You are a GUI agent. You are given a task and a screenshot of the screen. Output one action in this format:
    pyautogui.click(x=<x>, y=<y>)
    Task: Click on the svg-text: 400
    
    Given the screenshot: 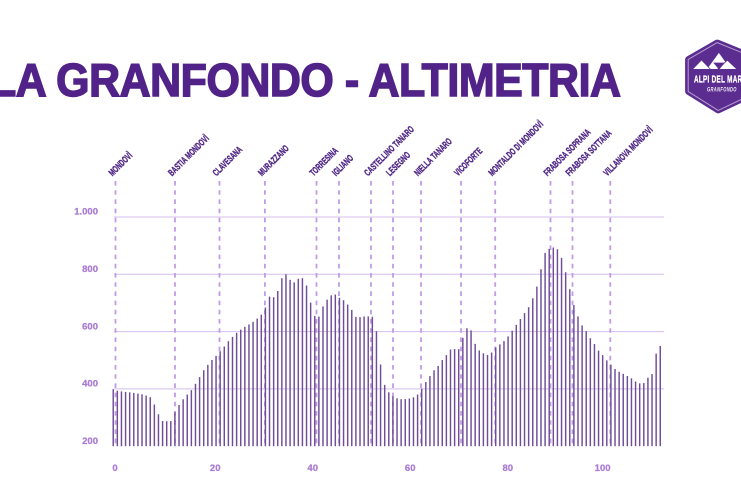 What is the action you would take?
    pyautogui.click(x=90, y=384)
    